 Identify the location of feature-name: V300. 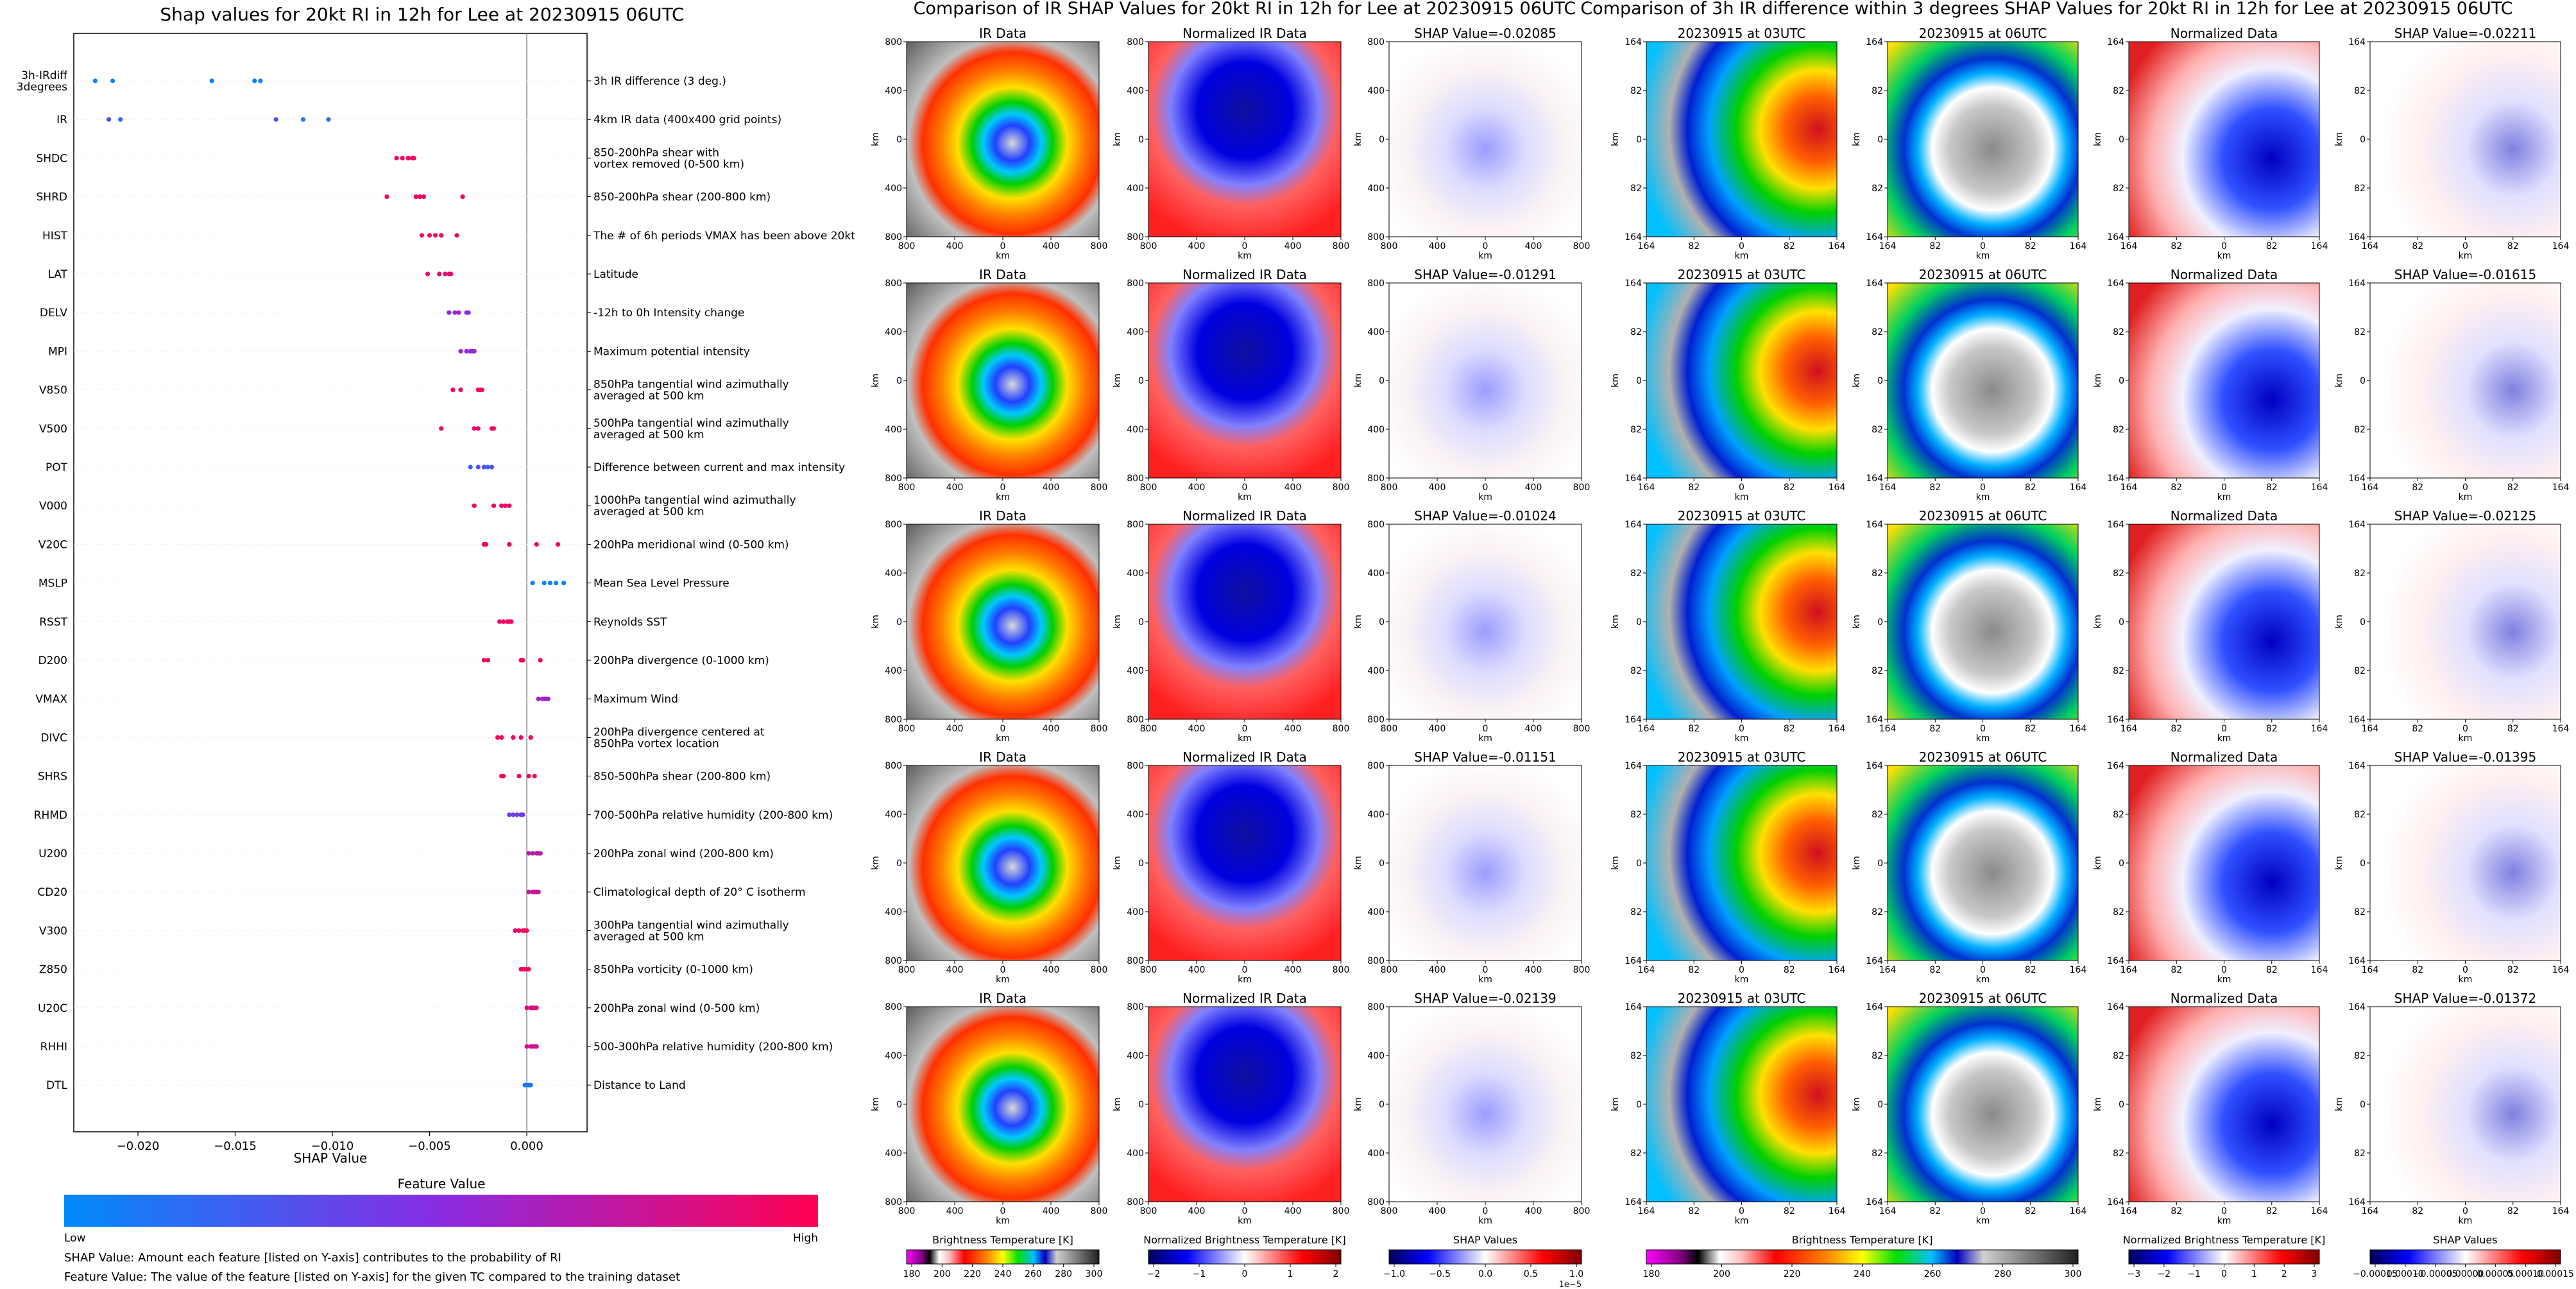
(53, 931).